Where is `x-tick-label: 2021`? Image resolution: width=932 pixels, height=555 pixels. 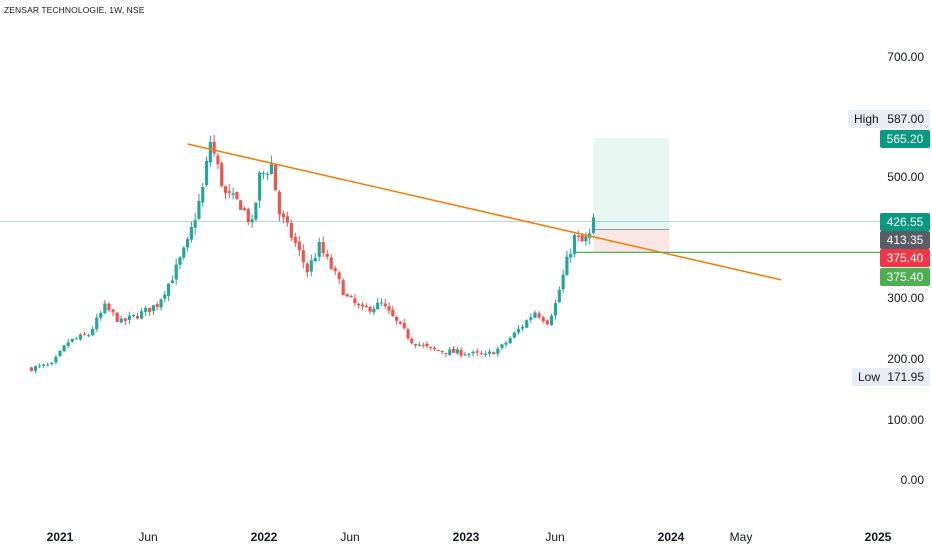 x-tick-label: 2021 is located at coordinates (60, 537).